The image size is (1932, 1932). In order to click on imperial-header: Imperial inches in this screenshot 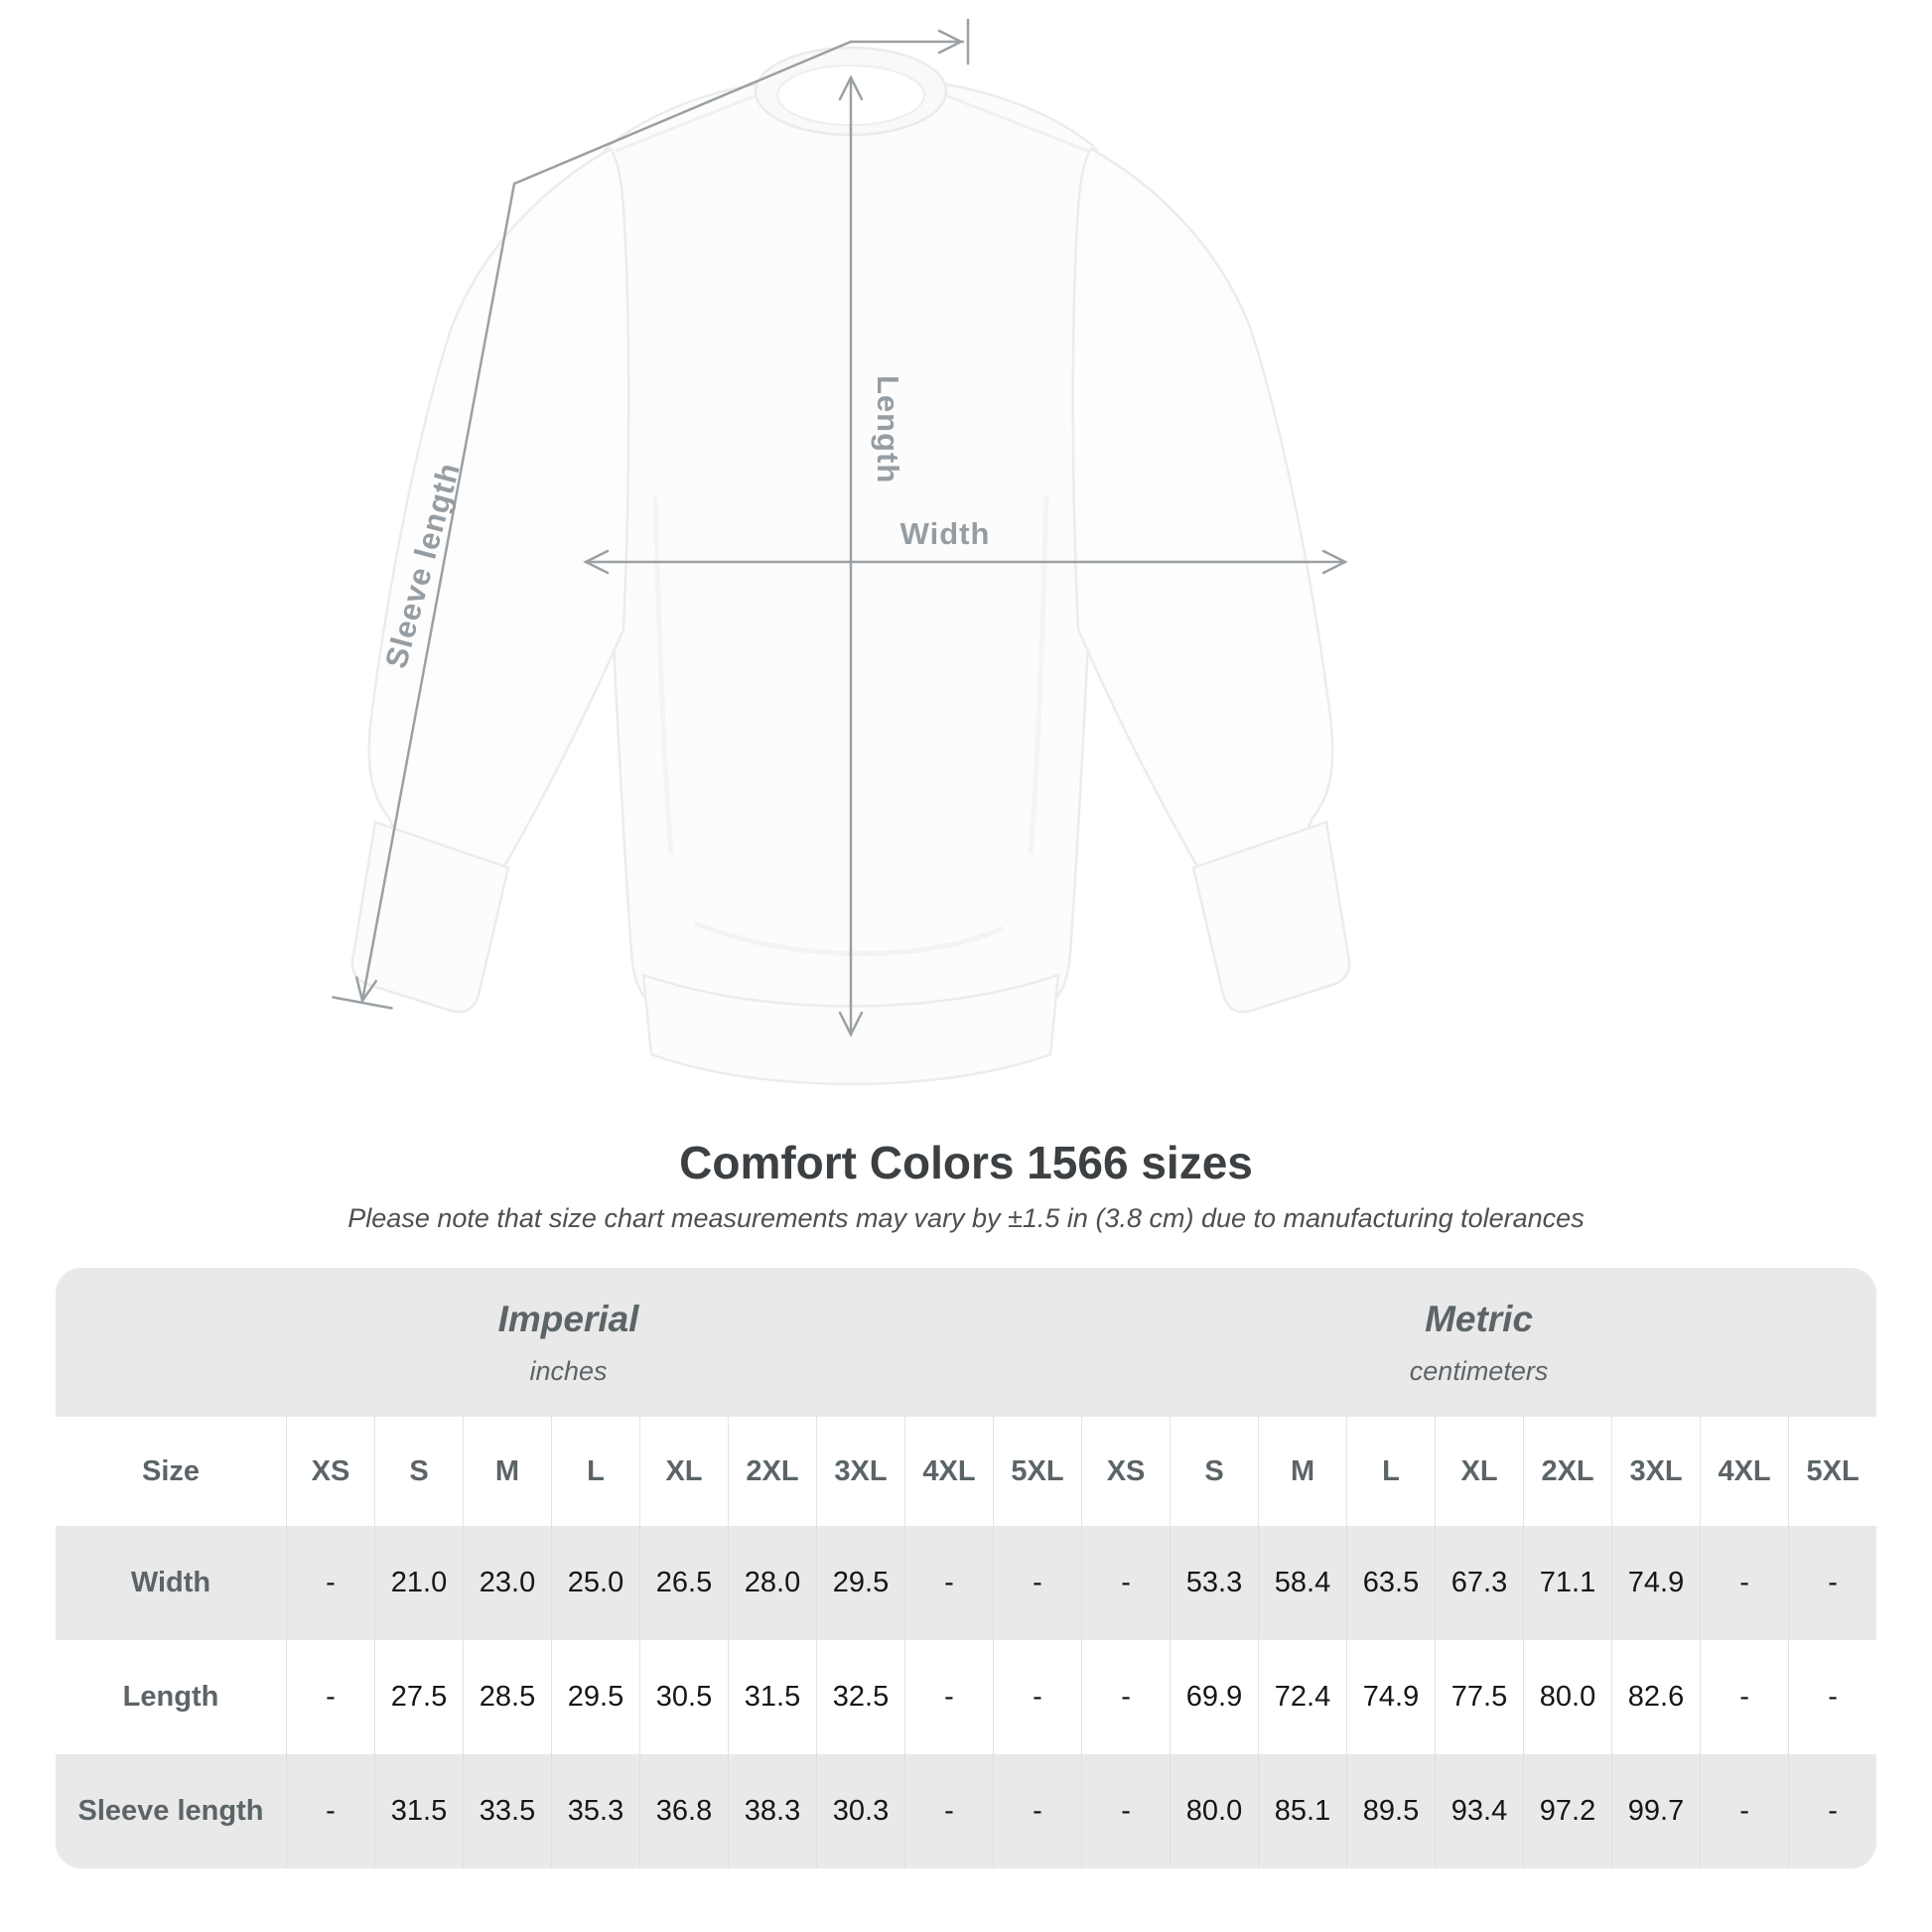, I will do `click(569, 1342)`.